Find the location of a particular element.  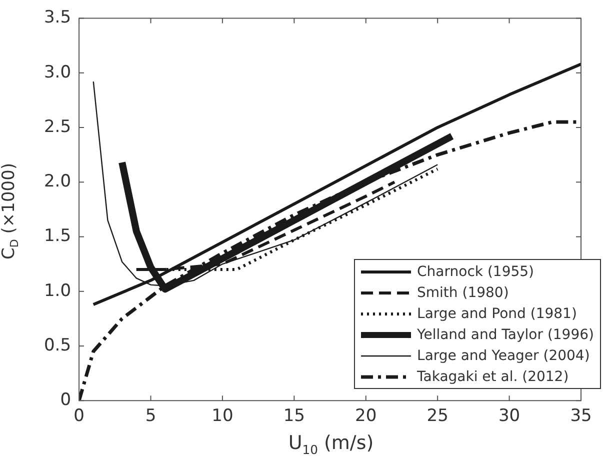

x-tick-label: 5 is located at coordinates (150, 416).